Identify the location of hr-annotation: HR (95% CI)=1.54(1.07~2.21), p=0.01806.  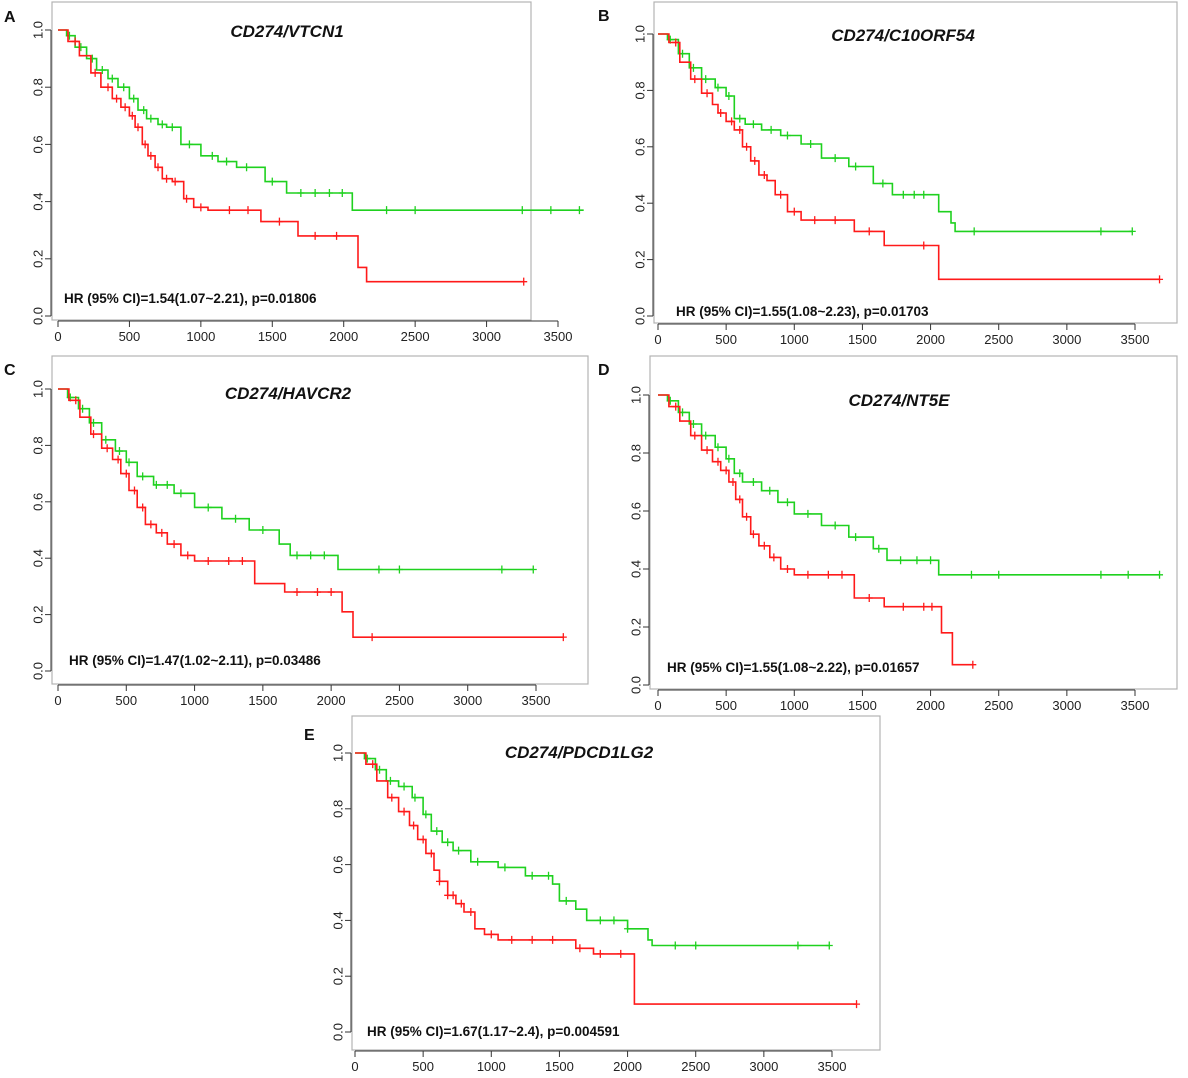
(190, 298).